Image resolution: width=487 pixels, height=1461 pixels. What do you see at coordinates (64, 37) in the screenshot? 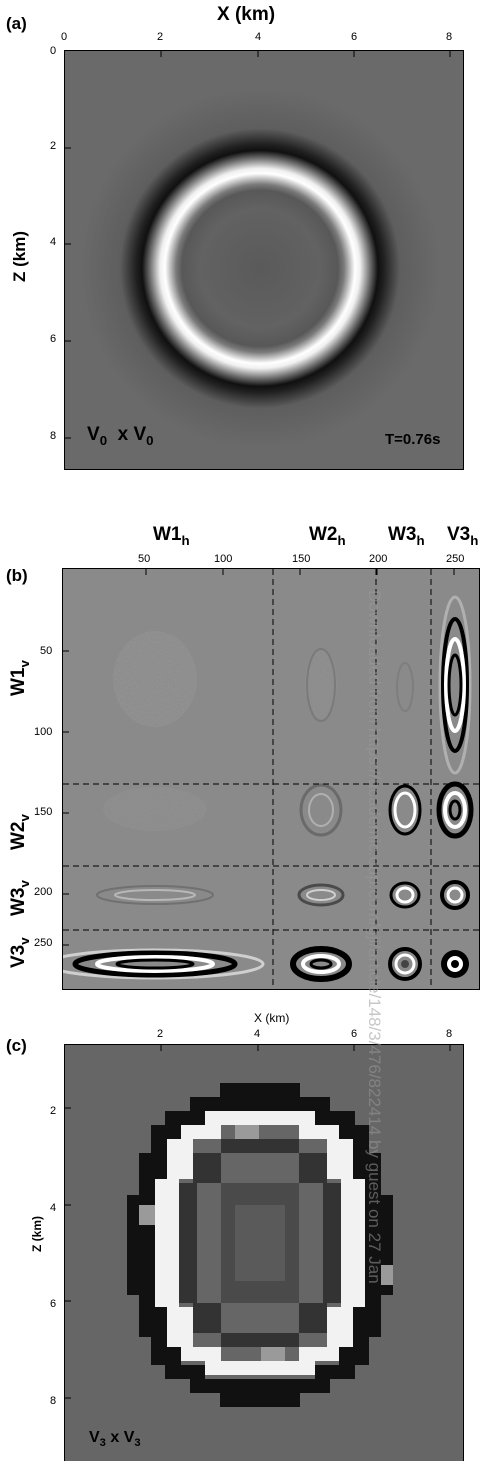
I see `panel-a-xtick: 0` at bounding box center [64, 37].